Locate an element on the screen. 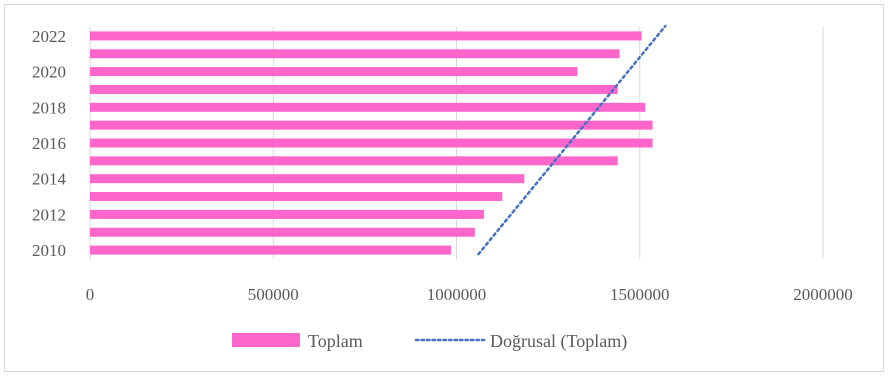 This screenshot has width=890, height=377. legend-swatch-toplam is located at coordinates (266, 340).